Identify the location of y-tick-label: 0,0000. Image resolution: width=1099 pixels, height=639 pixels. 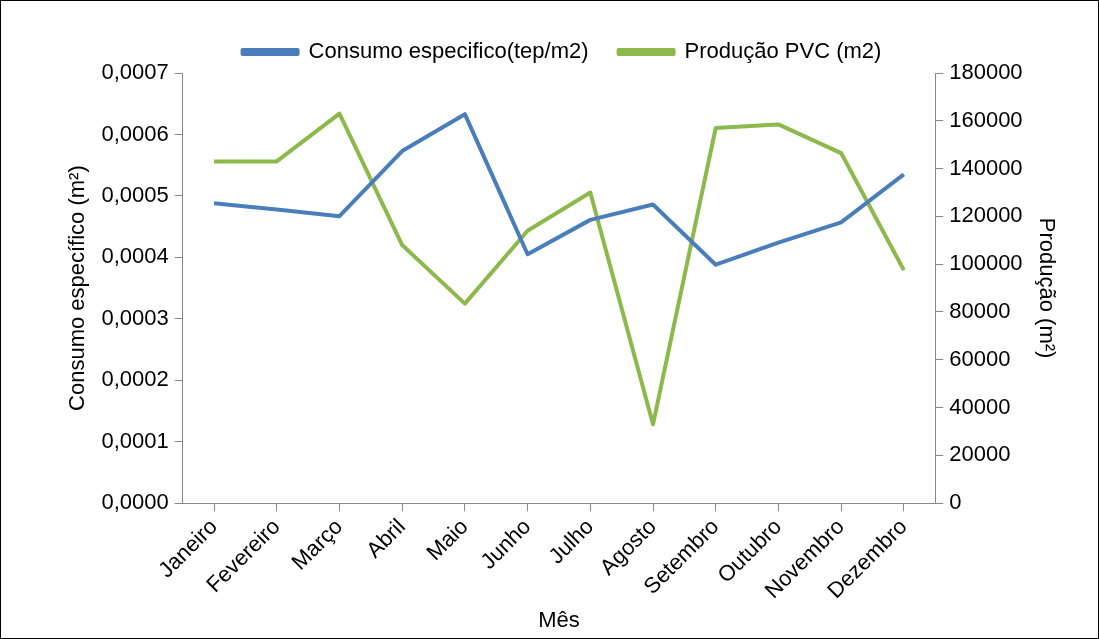
(135, 502).